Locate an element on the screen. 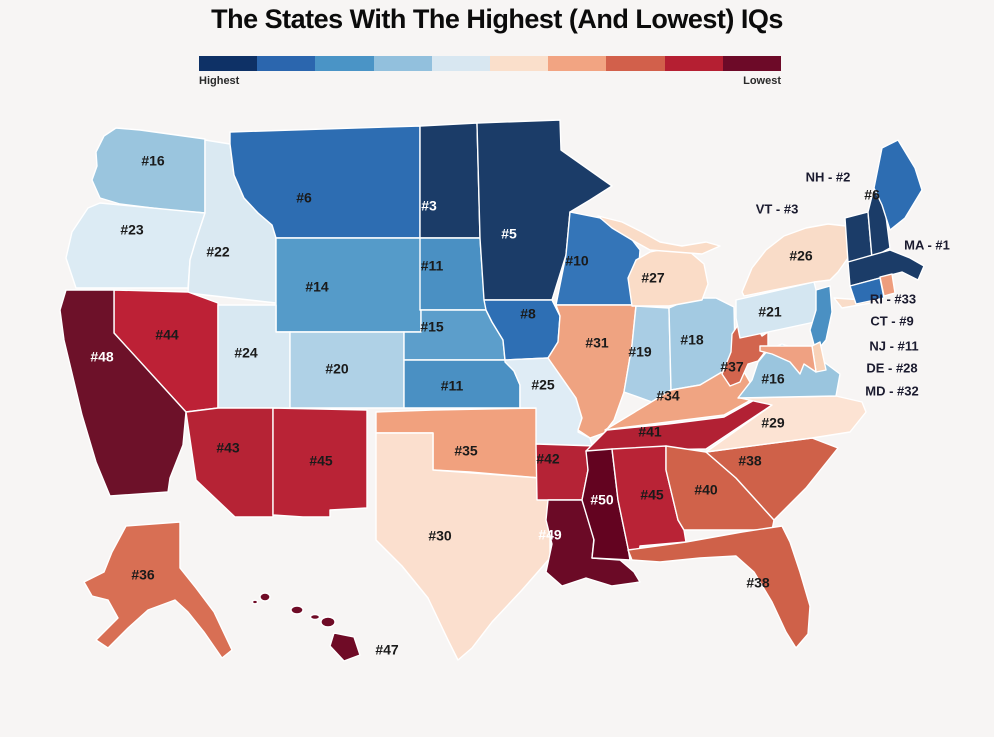 This screenshot has width=994, height=737. callout-label-MA: MA - #1 is located at coordinates (927, 244).